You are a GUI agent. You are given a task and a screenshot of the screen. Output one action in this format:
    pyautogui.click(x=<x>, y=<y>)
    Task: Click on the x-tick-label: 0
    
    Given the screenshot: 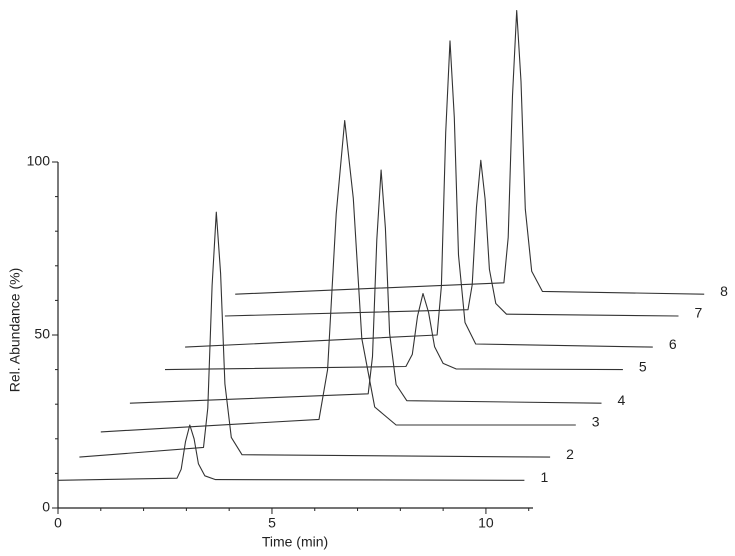 What is the action you would take?
    pyautogui.click(x=58, y=523)
    